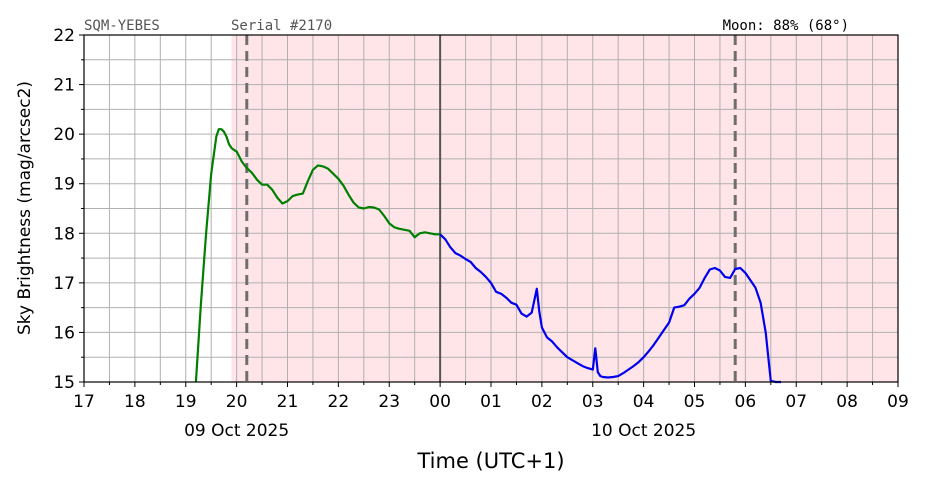  I want to click on moon-info: Moon: 88% (68°), so click(786, 26).